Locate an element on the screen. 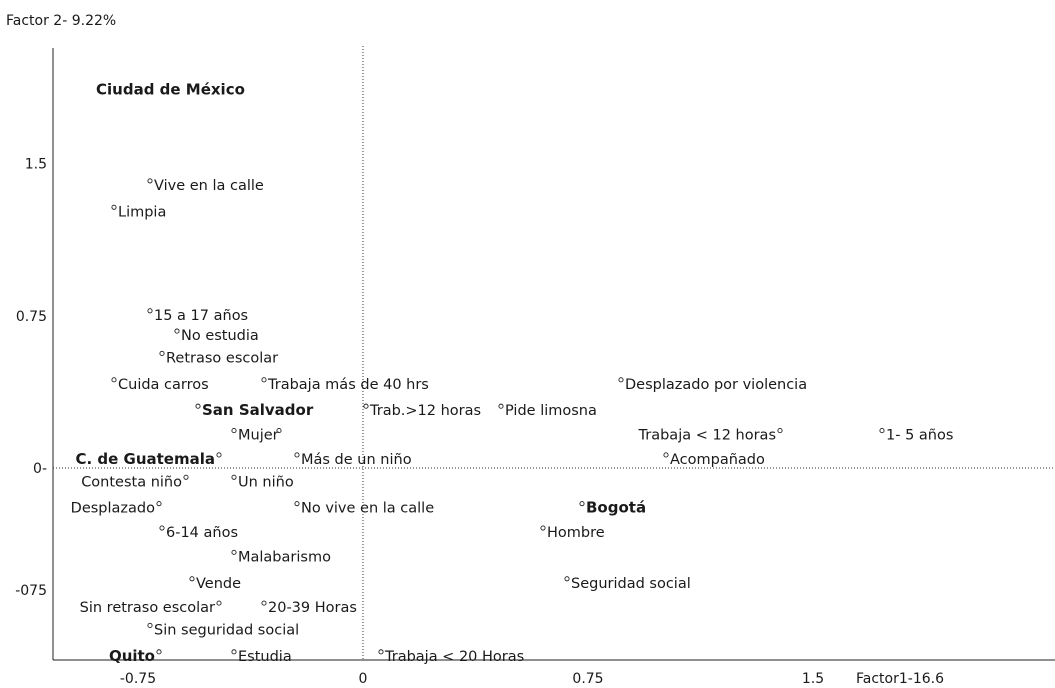  data-point: Limpia is located at coordinates (138, 212).